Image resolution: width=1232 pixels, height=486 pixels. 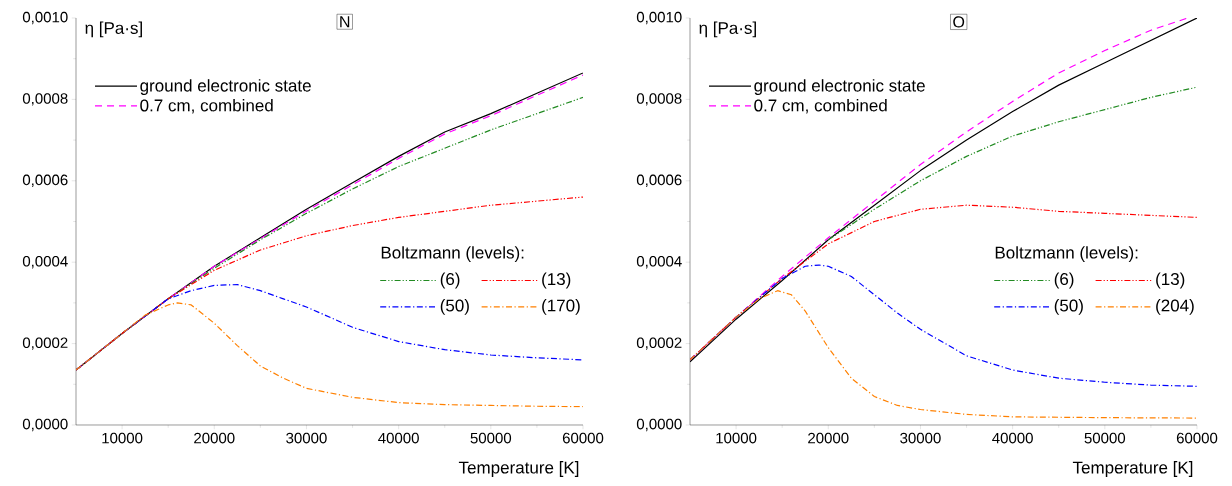 What do you see at coordinates (561, 307) in the screenshot?
I see `legend-label: (170)` at bounding box center [561, 307].